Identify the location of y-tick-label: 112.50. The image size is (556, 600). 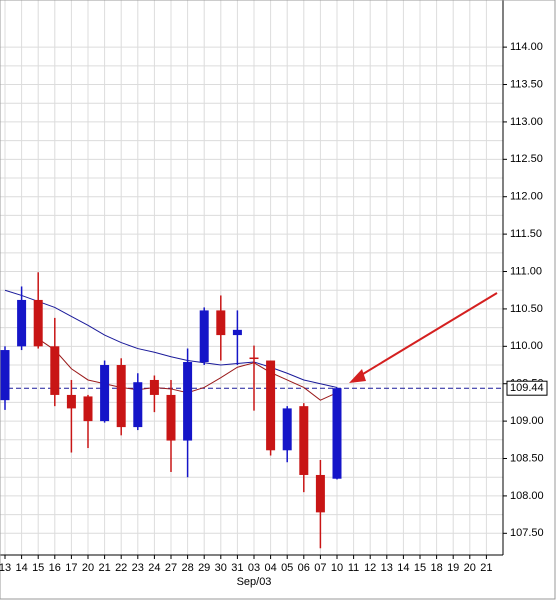
(526, 159).